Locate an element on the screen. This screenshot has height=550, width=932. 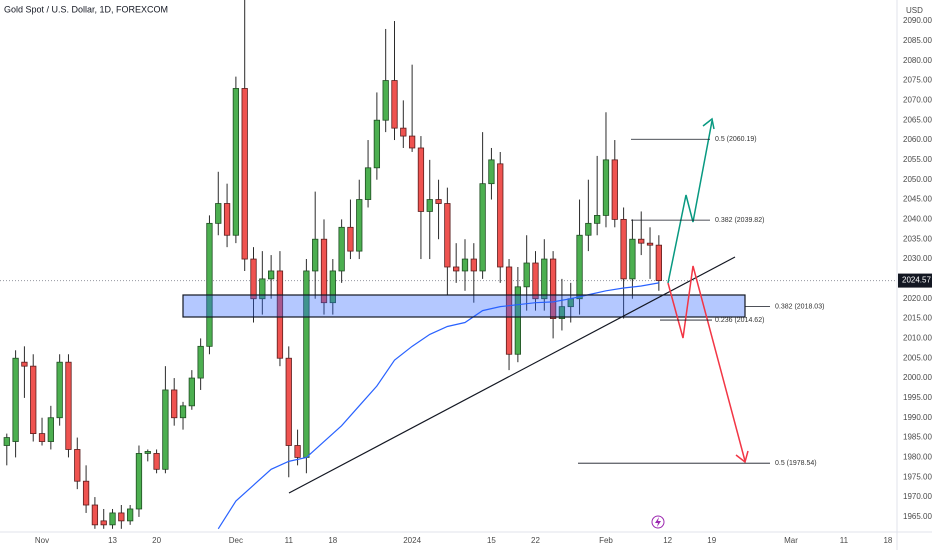
fib-label: 0.5 (1978.54) is located at coordinates (796, 463).